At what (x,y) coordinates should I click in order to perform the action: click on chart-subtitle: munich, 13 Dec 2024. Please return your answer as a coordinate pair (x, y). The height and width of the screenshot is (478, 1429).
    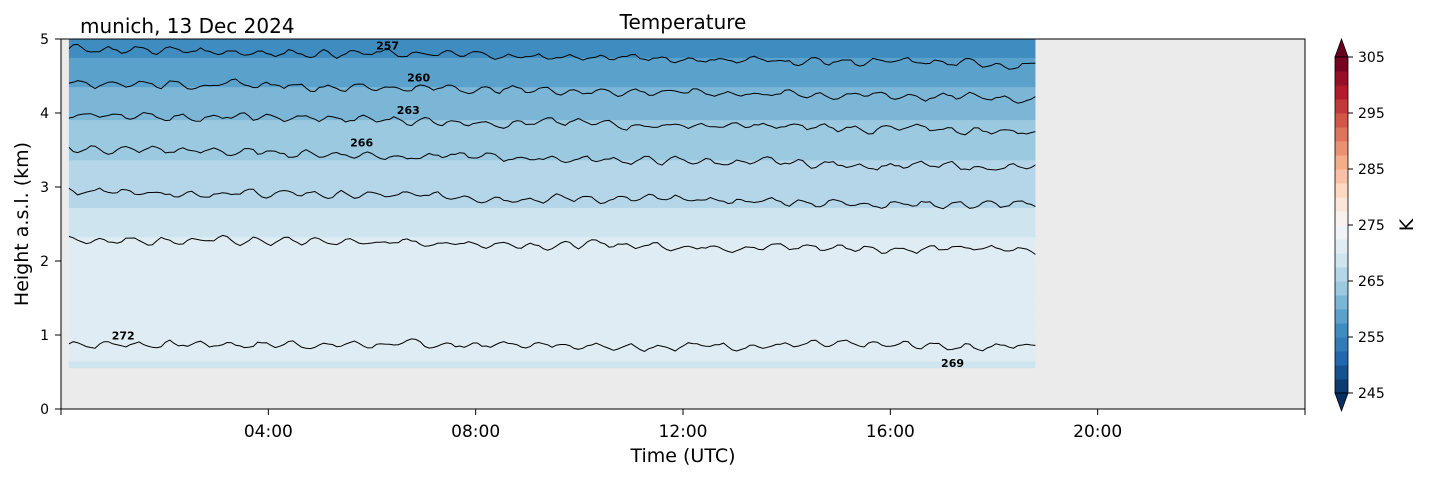
    Looking at the image, I should click on (187, 26).